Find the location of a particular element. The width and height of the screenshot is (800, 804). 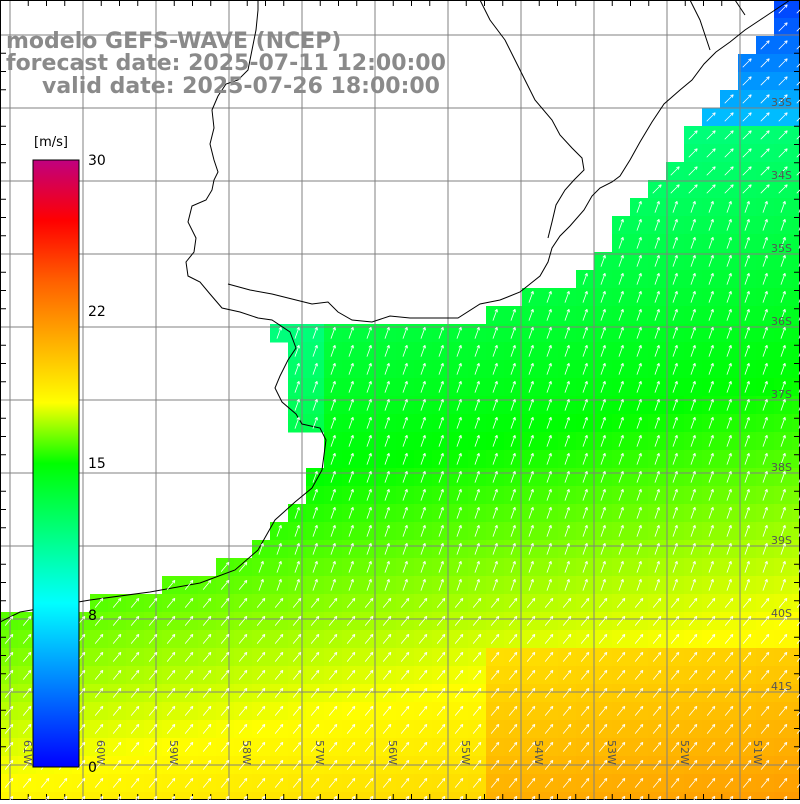

lon-label: 61W is located at coordinates (27, 752).